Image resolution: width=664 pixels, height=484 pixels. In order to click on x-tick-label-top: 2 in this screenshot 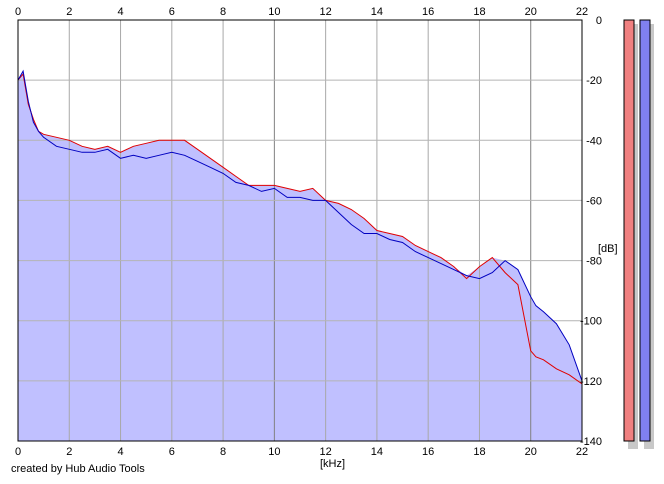, I will do `click(69, 12)`.